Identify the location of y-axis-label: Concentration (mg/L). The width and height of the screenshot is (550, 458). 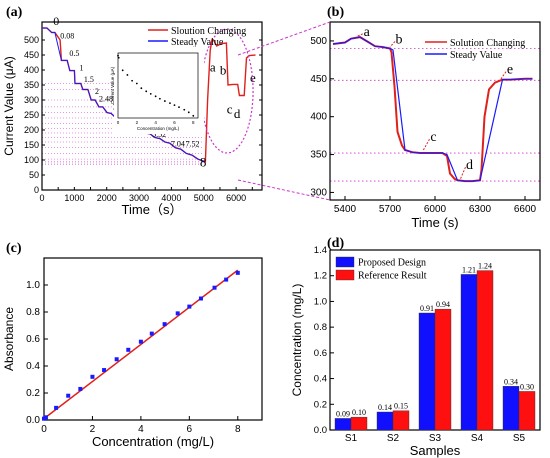
(297, 340).